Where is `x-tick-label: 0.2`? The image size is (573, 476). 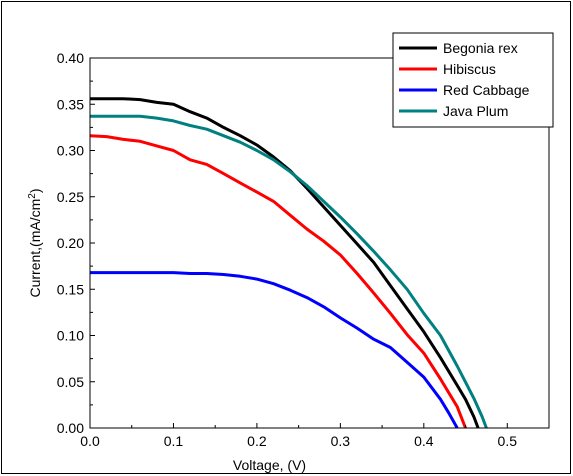
x-tick-label: 0.2 is located at coordinates (257, 441).